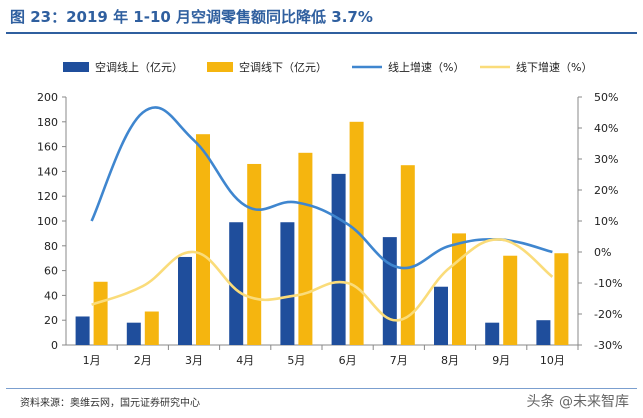 This screenshot has height=418, width=643. Describe the element at coordinates (194, 360) in the screenshot. I see `x-tick-label: 3月` at that location.